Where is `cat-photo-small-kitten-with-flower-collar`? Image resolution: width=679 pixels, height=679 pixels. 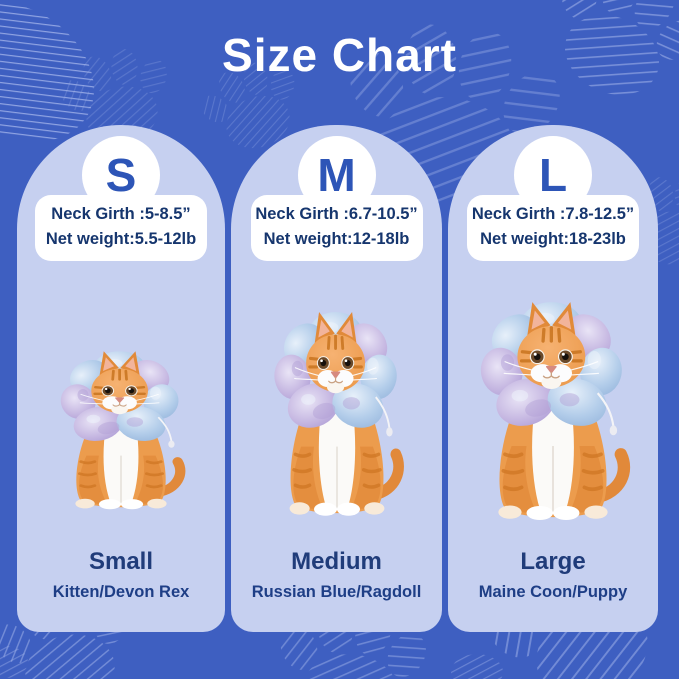 cat-photo-small-kitten-with-flower-collar is located at coordinates (121, 428).